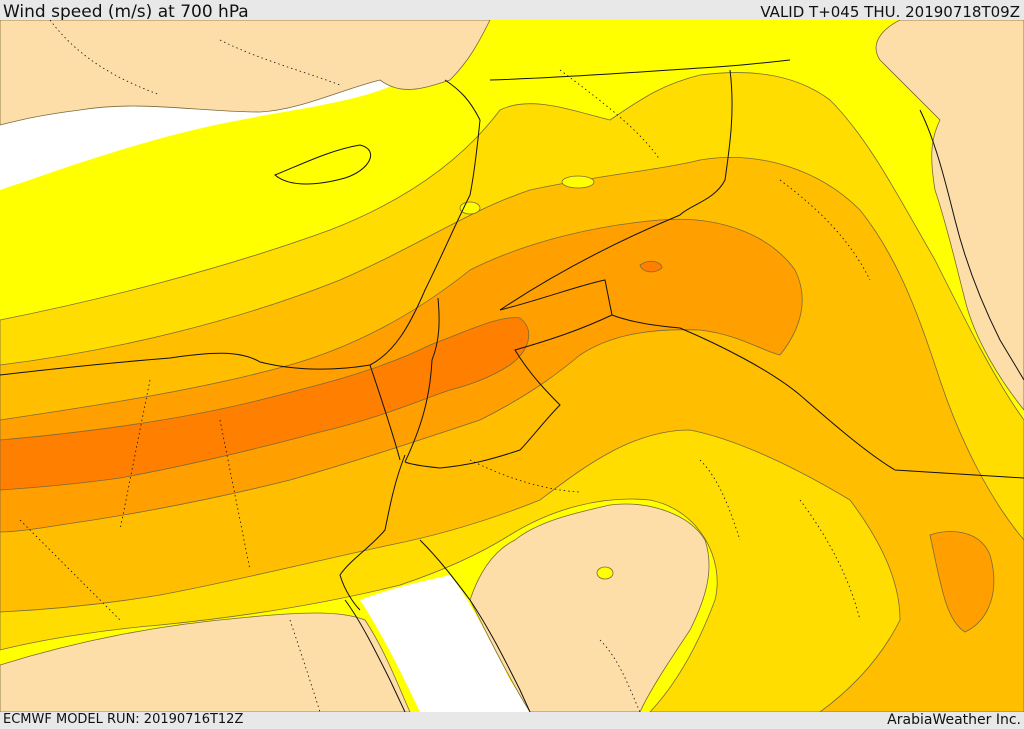  What do you see at coordinates (123, 719) in the screenshot?
I see `model-run: ECMWF MODEL RUN: 20190716T12Z` at bounding box center [123, 719].